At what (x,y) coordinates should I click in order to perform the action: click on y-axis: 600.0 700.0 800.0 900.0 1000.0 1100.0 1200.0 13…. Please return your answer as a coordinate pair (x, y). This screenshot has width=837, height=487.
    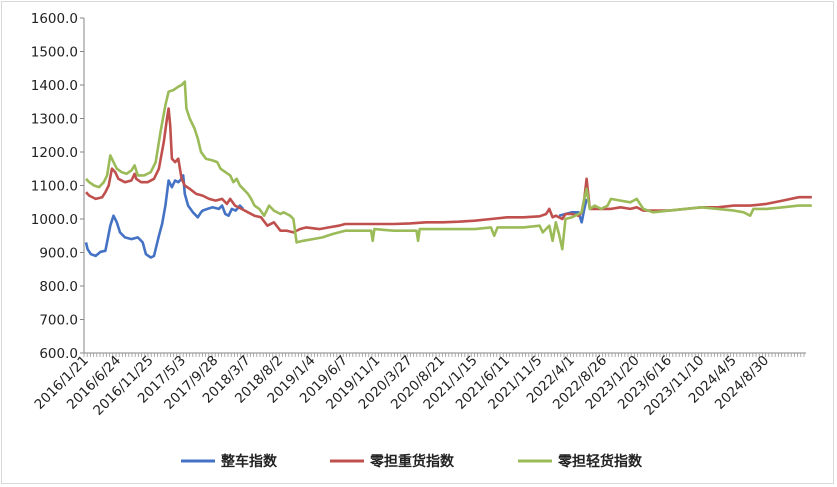
    Looking at the image, I should click on (58, 186).